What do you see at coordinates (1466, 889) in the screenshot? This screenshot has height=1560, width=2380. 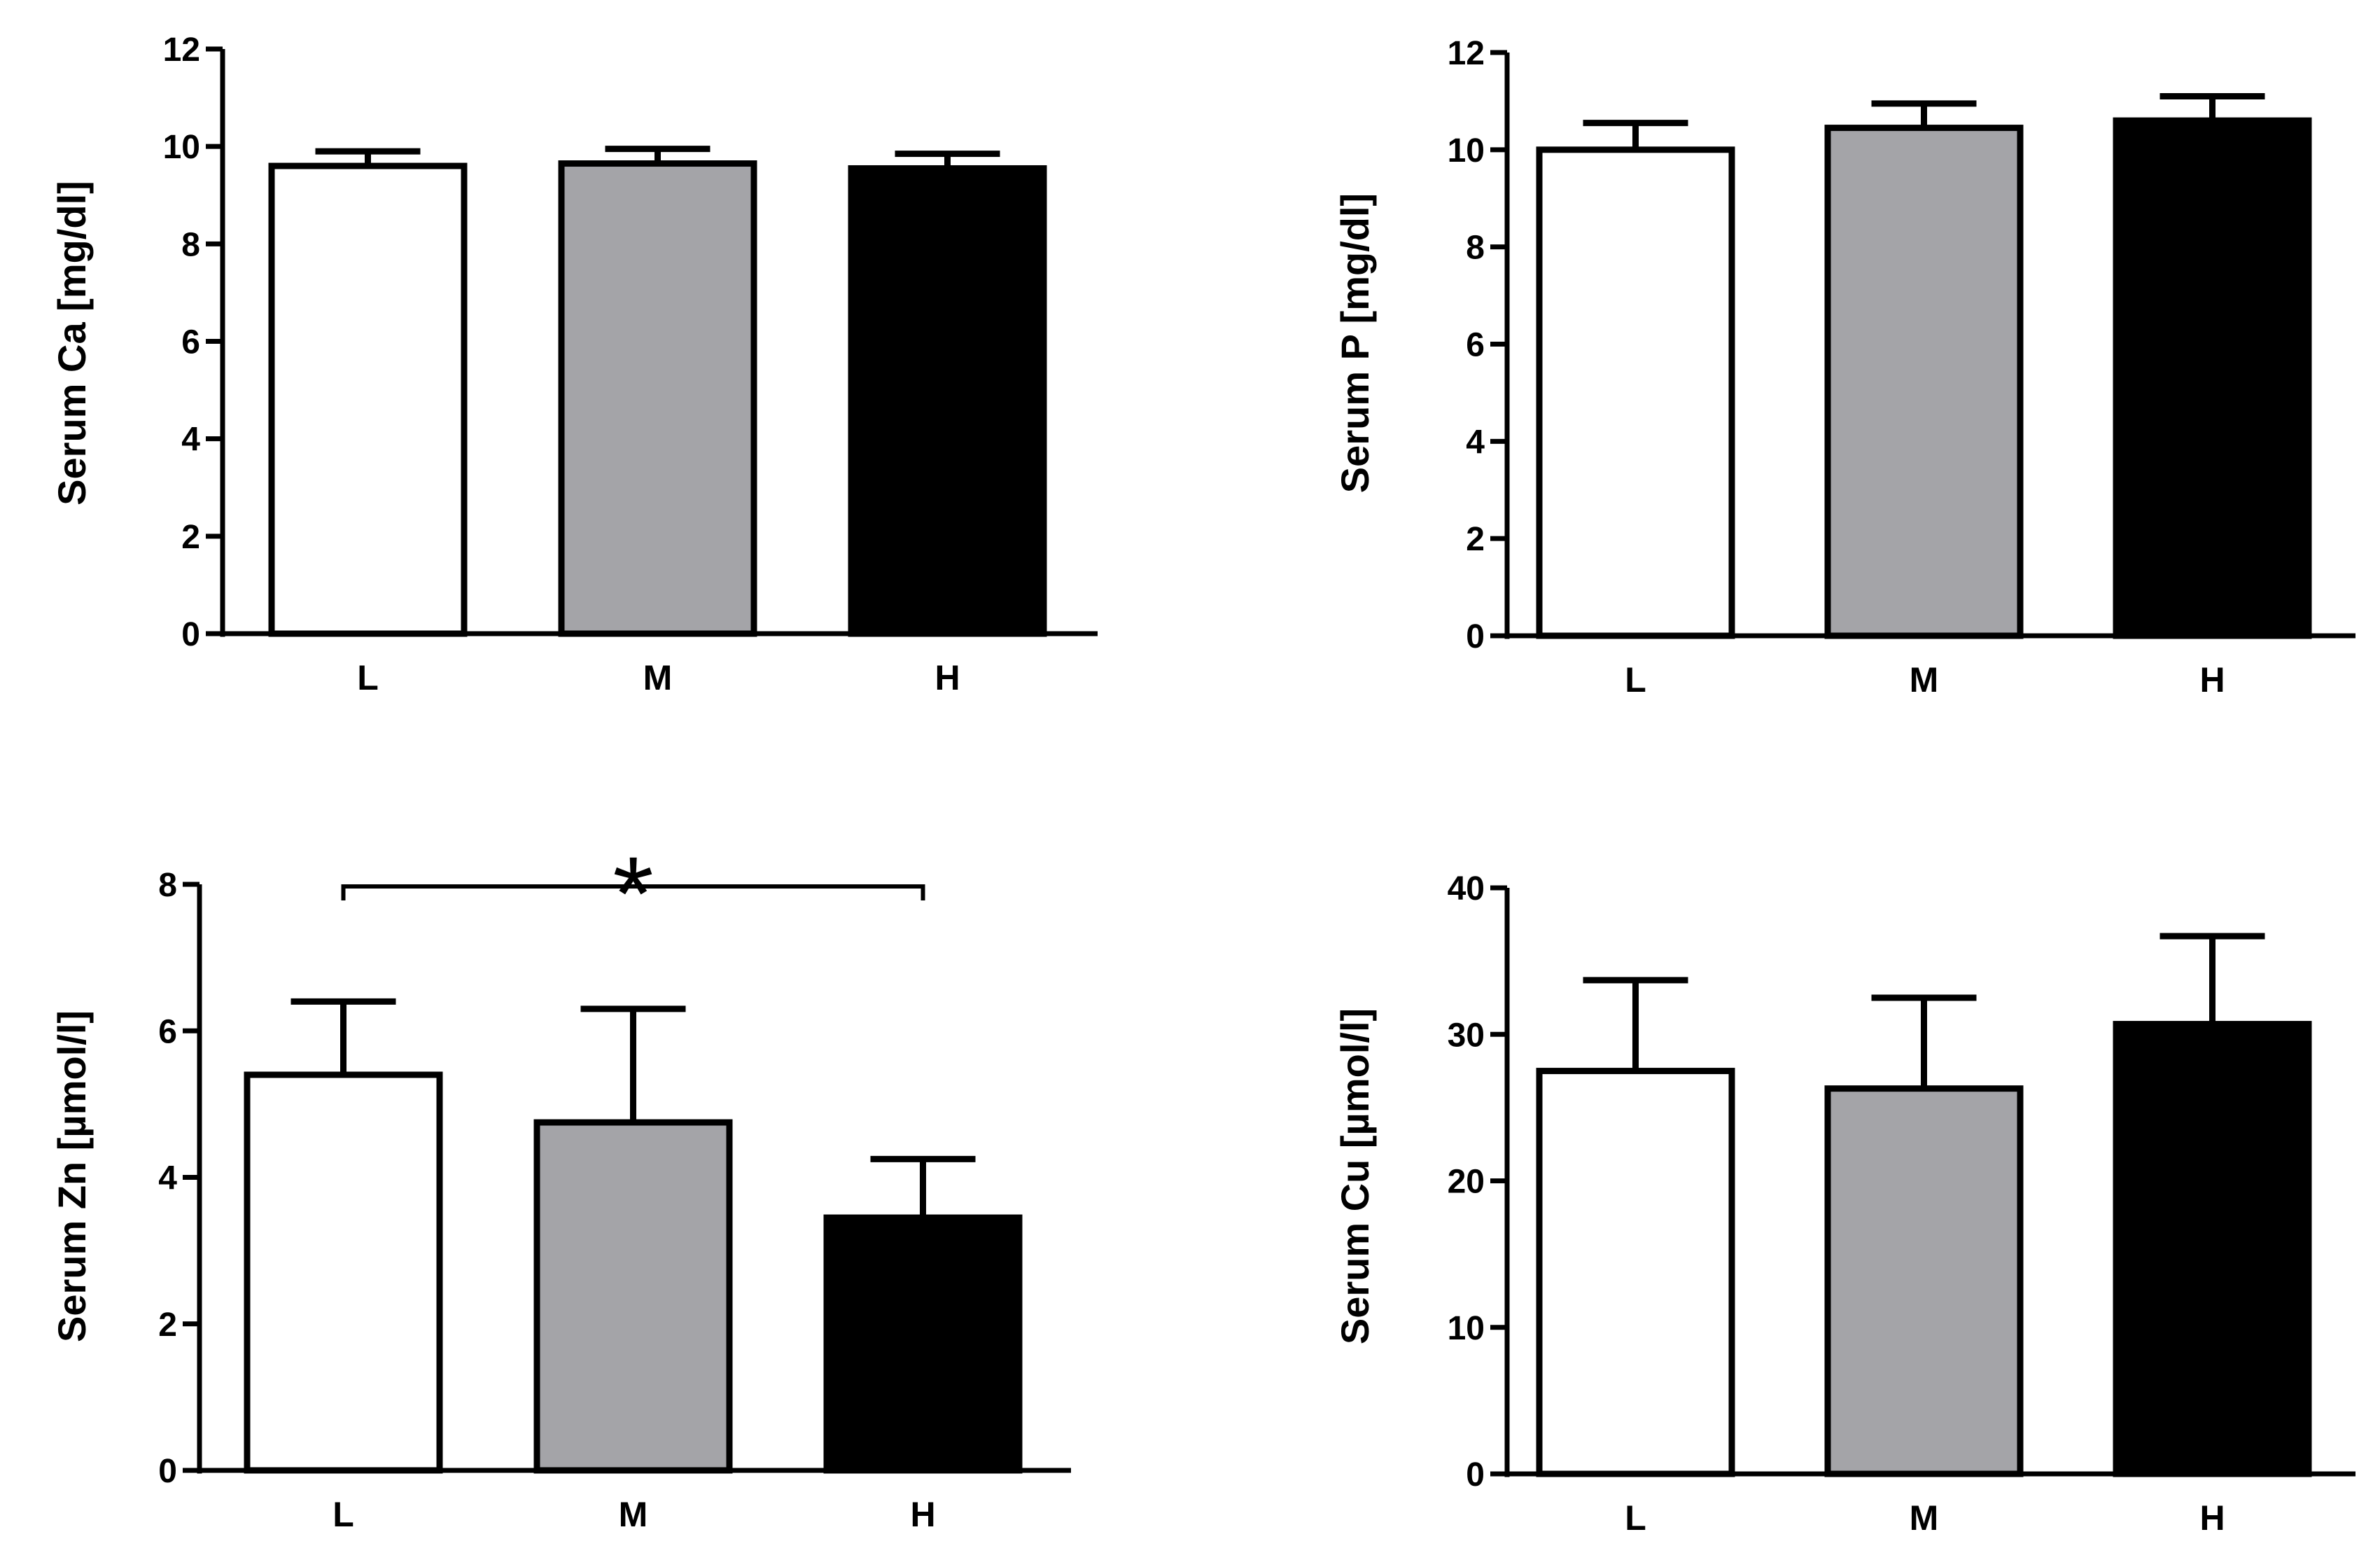 I see `y-tick-label: 40` at bounding box center [1466, 889].